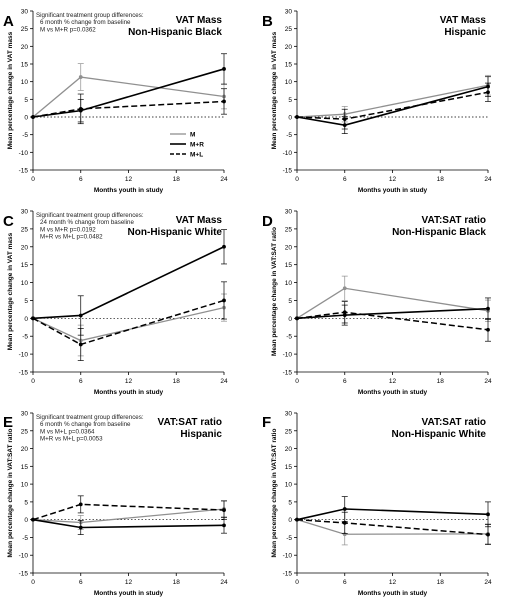 The width and height of the screenshot is (520, 598). Describe the element at coordinates (71, 439) in the screenshot. I see `significance-note: M+R vs M+L p=0.0053` at that location.